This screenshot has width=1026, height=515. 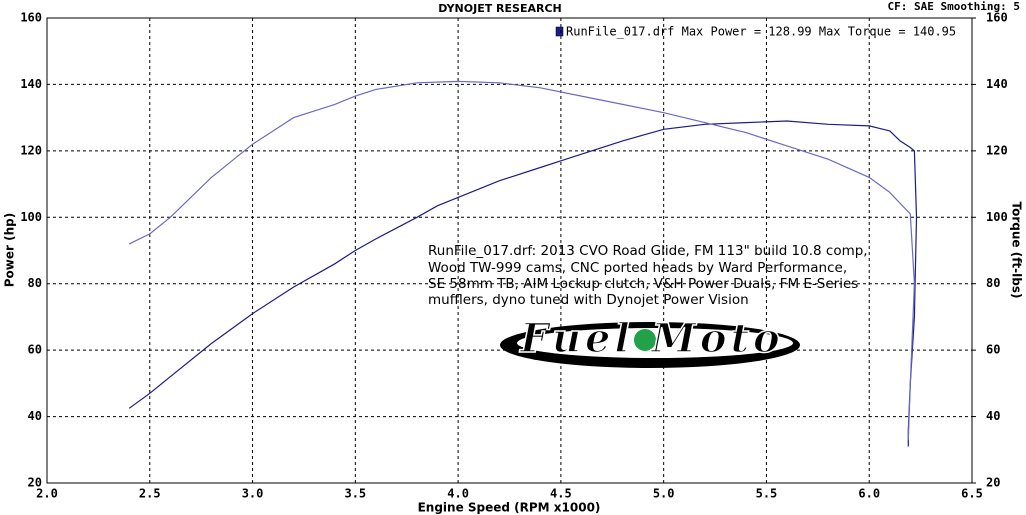 I want to click on x-tick-label: 3.5, so click(x=355, y=494).